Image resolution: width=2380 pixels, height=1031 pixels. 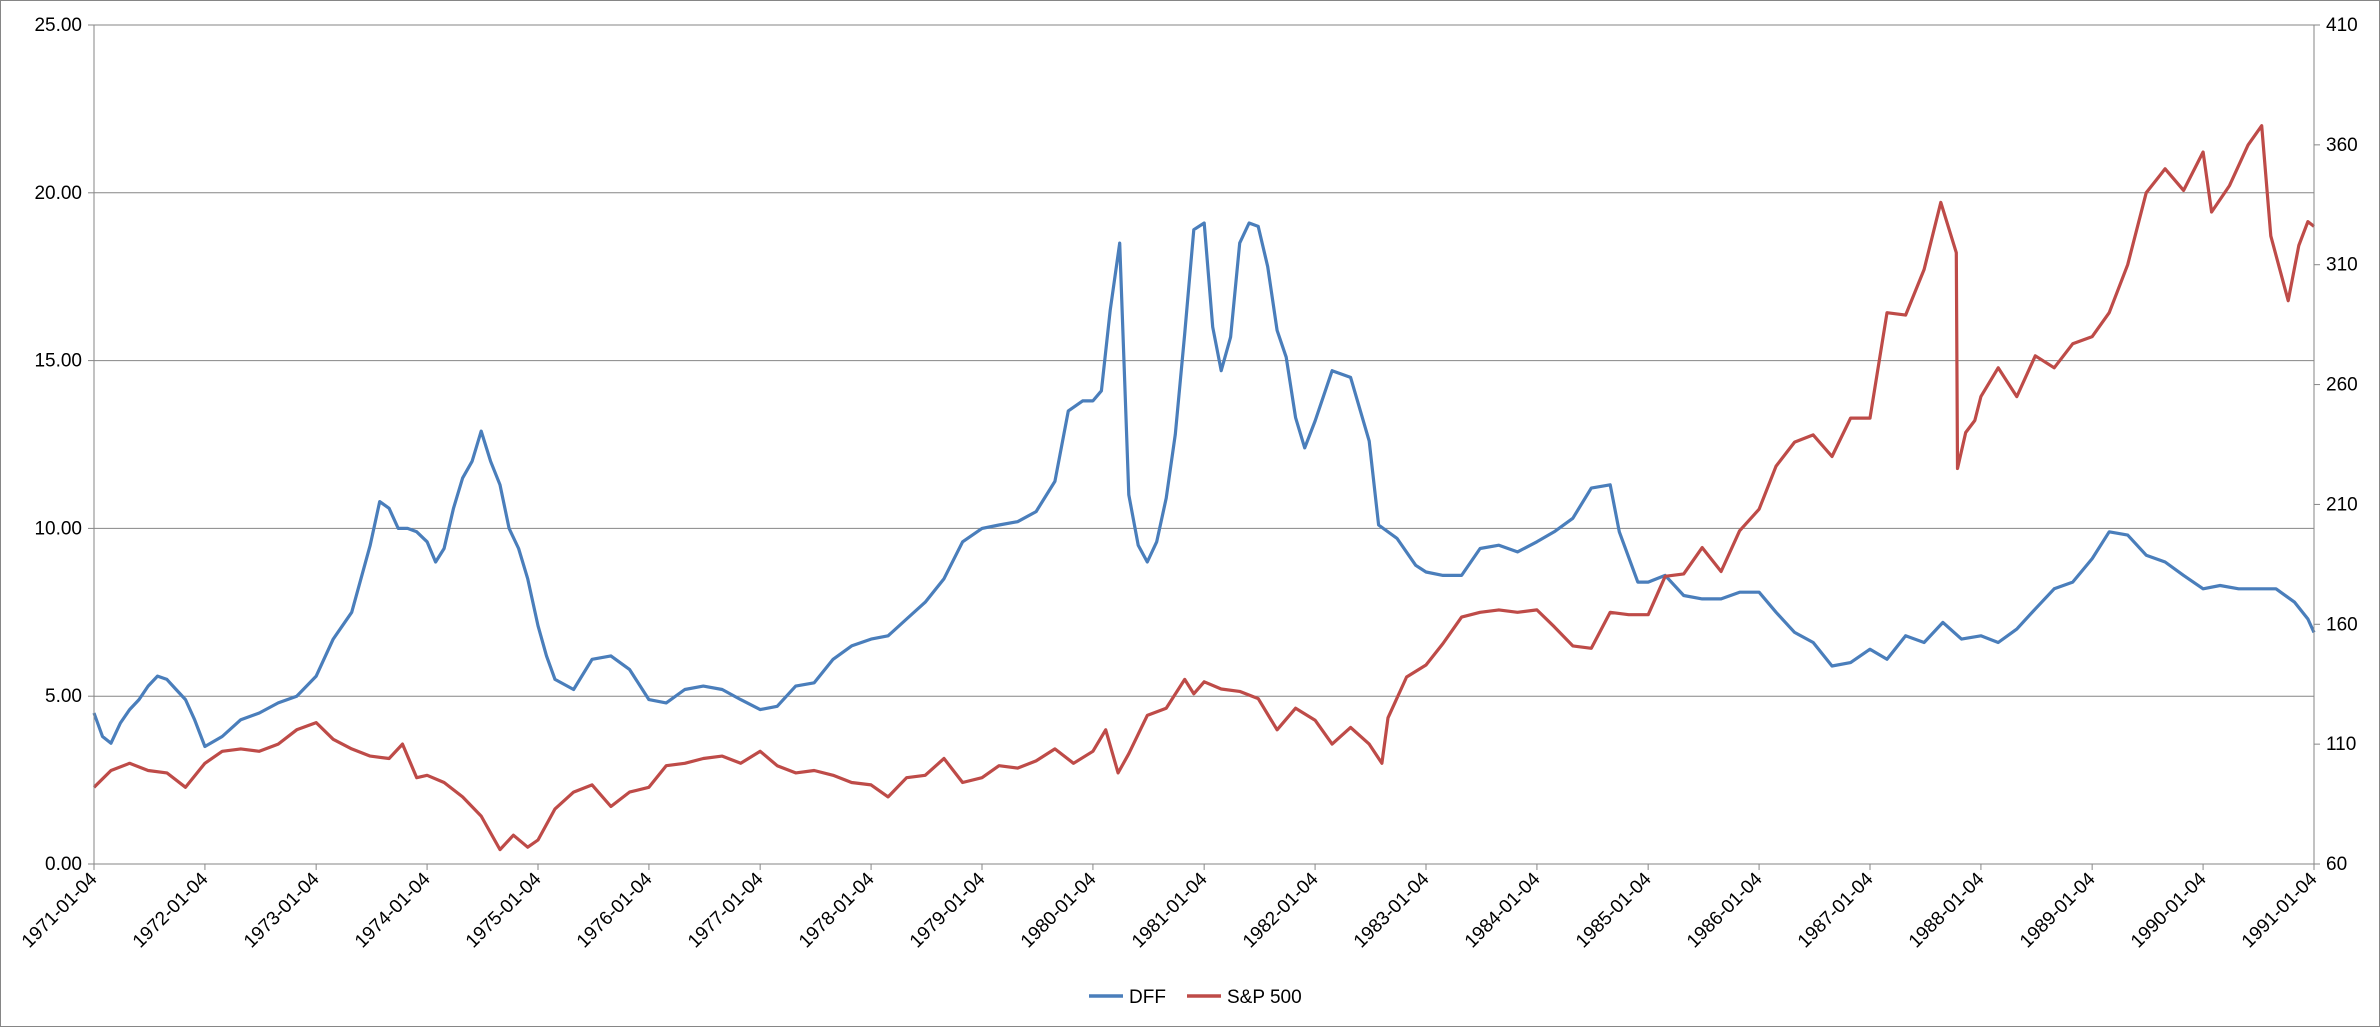 What do you see at coordinates (282, 910) in the screenshot?
I see `x-tick-label: 1973-01-04` at bounding box center [282, 910].